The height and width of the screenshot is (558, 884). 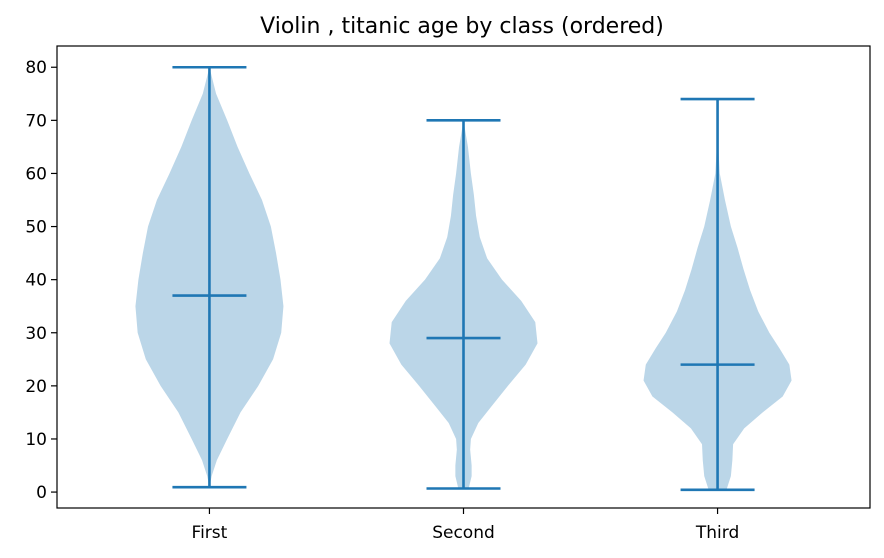 I want to click on y-tick-label: 10, so click(x=36, y=440).